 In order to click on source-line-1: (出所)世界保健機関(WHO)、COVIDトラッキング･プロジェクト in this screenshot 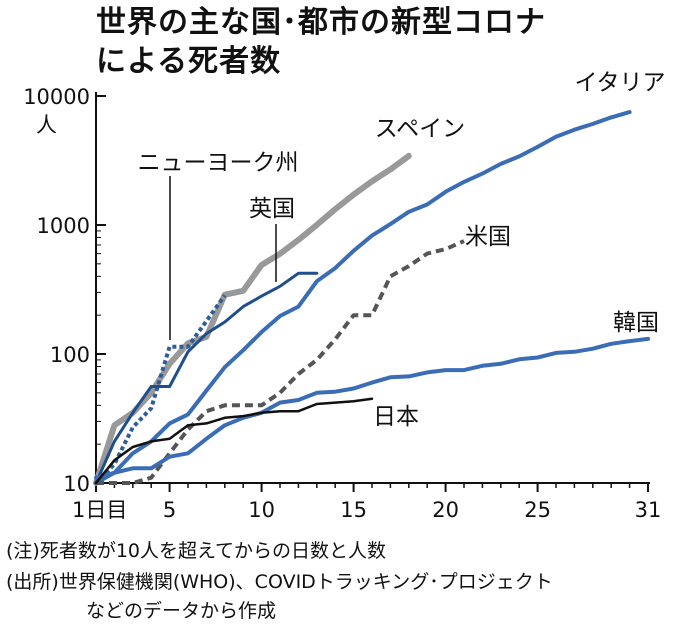, I will do `click(279, 582)`.